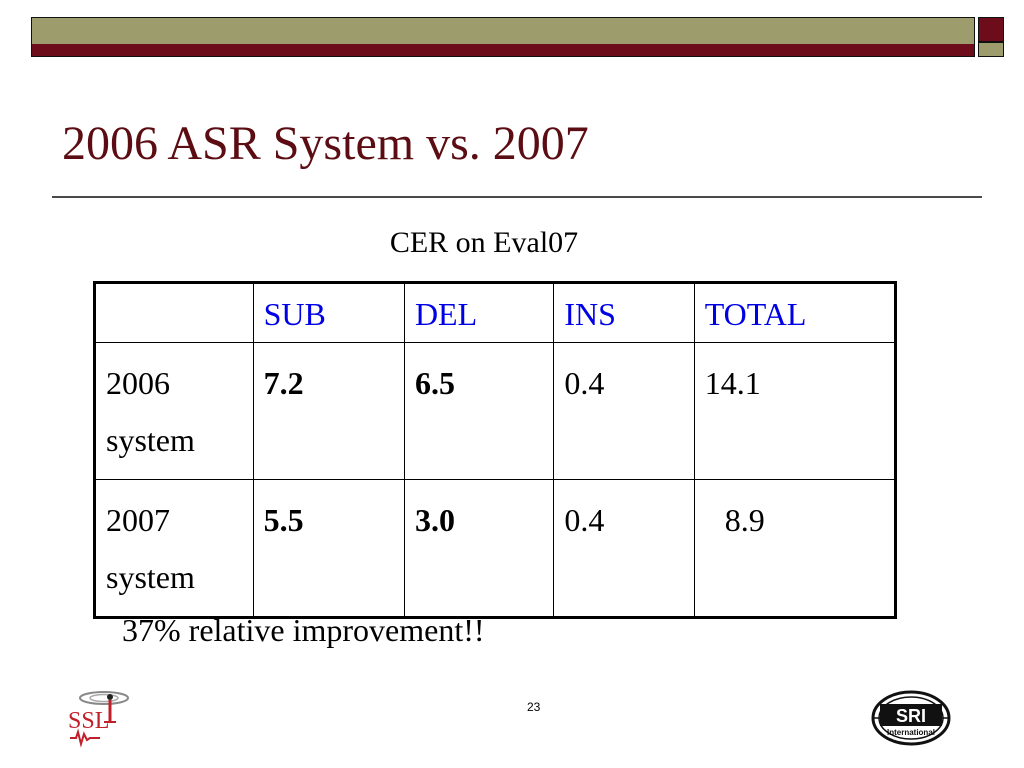 The width and height of the screenshot is (1024, 768). I want to click on cell-total: 14.1, so click(795, 411).